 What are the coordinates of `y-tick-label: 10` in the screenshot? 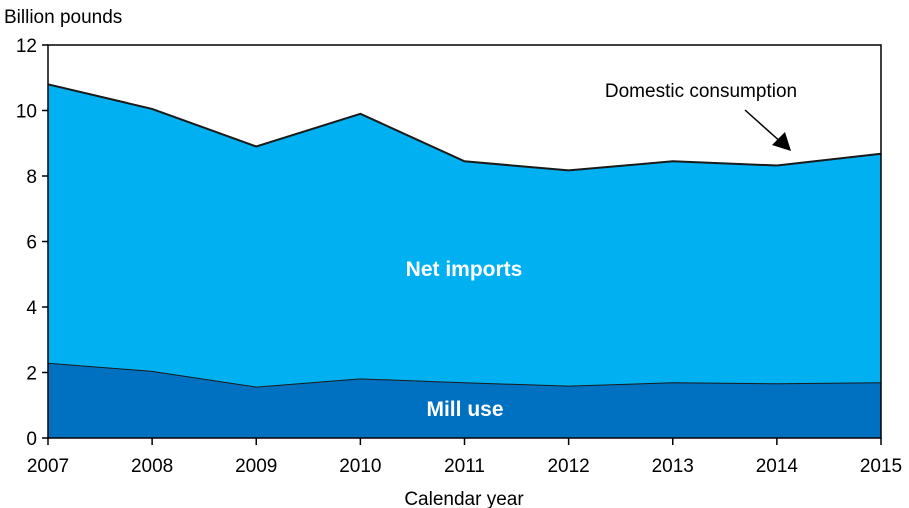 It's located at (26, 112).